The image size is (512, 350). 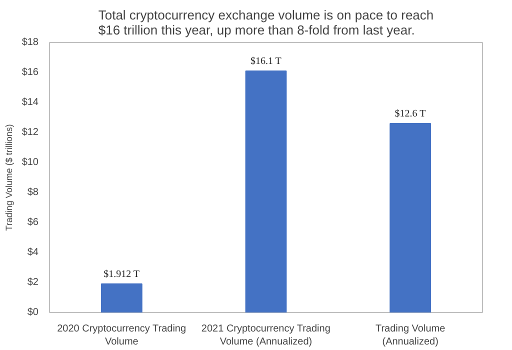 What do you see at coordinates (33, 252) in the screenshot?
I see `y-tick-label: $4` at bounding box center [33, 252].